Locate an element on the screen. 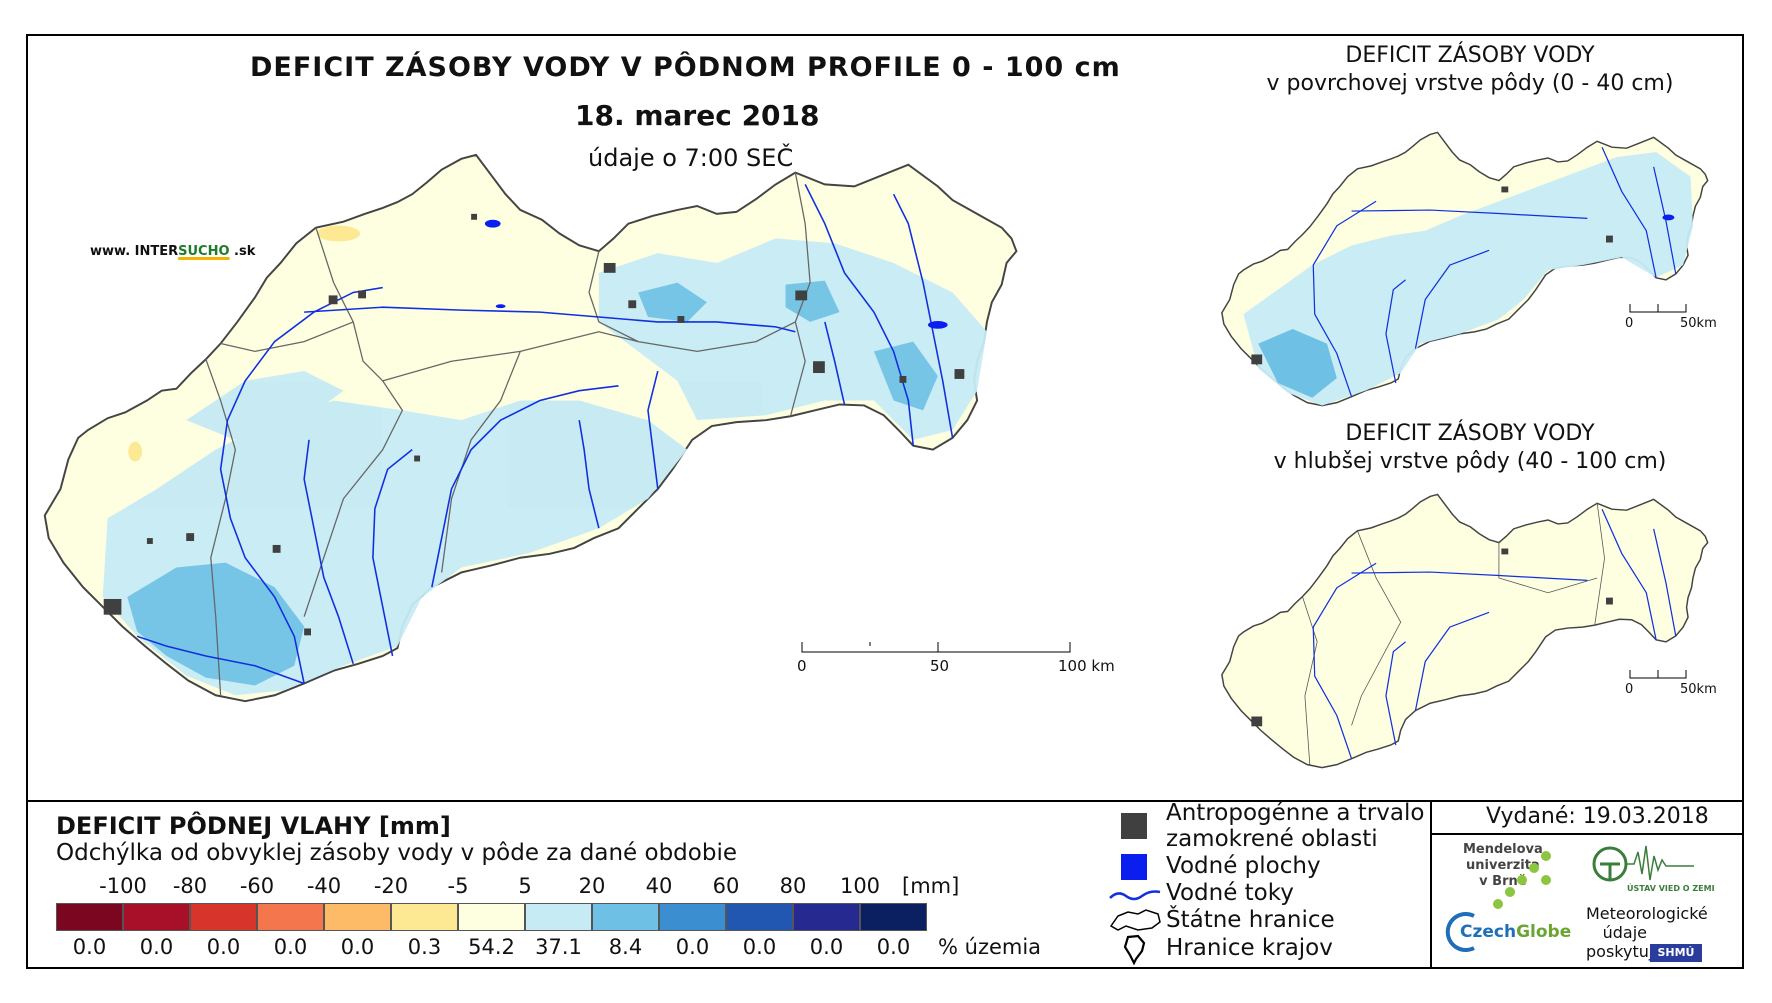  legend-boundary-4: -20 is located at coordinates (391, 886).